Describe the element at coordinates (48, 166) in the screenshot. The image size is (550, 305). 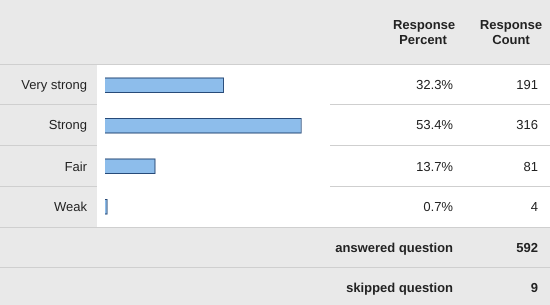
I see `y-tick-label: Fair` at that location.